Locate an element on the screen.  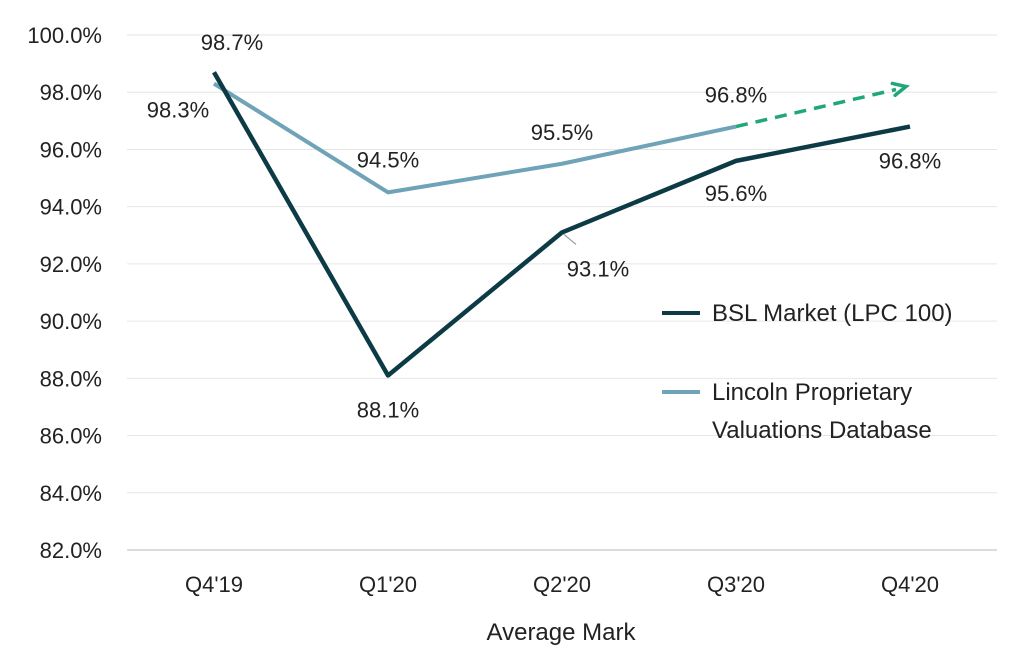
series-line-lincoln is located at coordinates (474, 138).